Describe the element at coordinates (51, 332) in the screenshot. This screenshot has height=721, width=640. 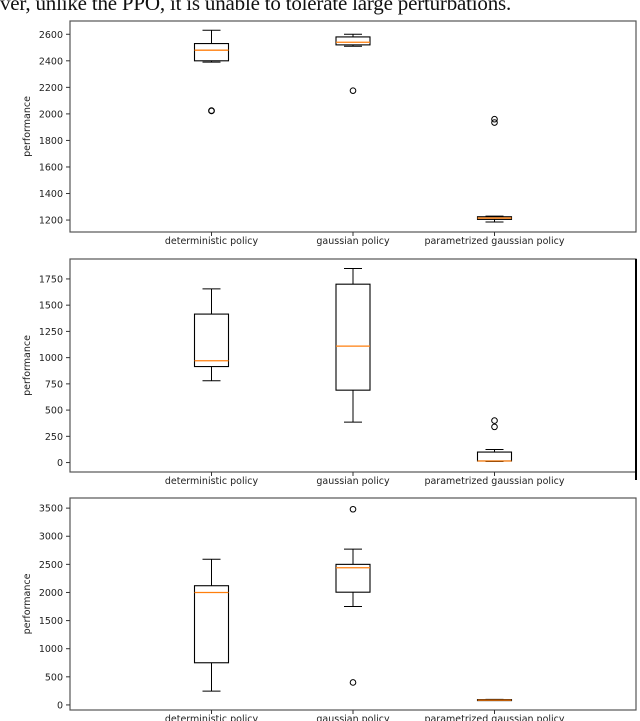
I see `y-tick-label: 1250` at that location.